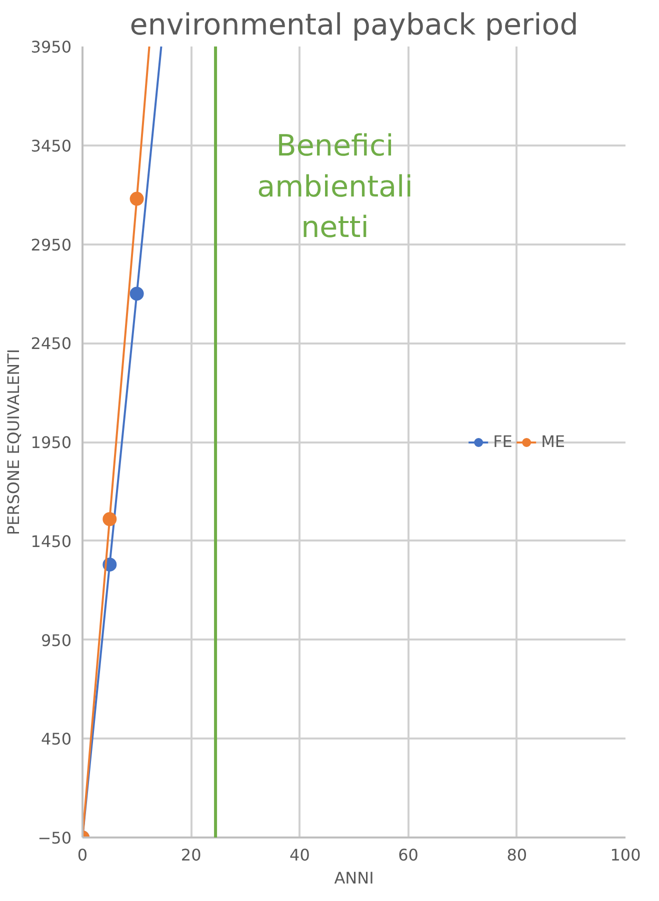 Image resolution: width=659 pixels, height=901 pixels. I want to click on y-tick-label: 1450, so click(51, 541).